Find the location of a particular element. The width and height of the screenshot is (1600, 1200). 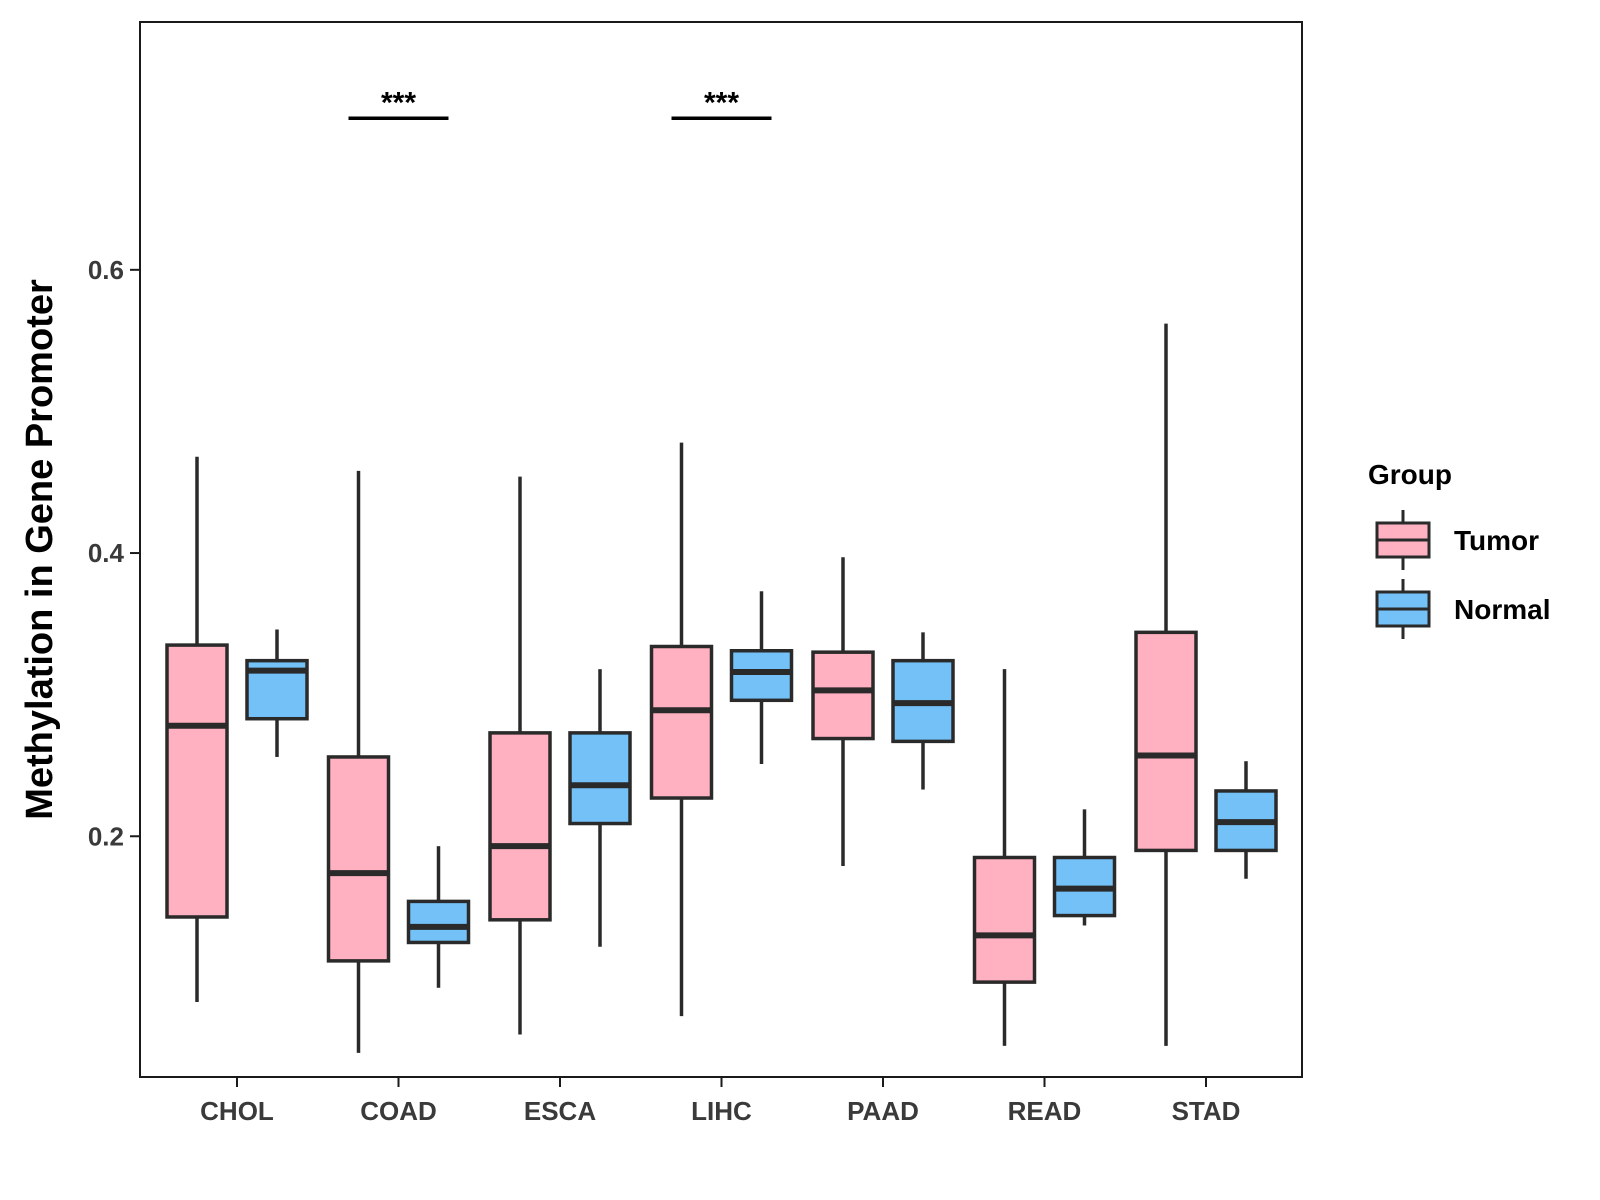

legend-item-tumor: Tumor is located at coordinates (1457, 540).